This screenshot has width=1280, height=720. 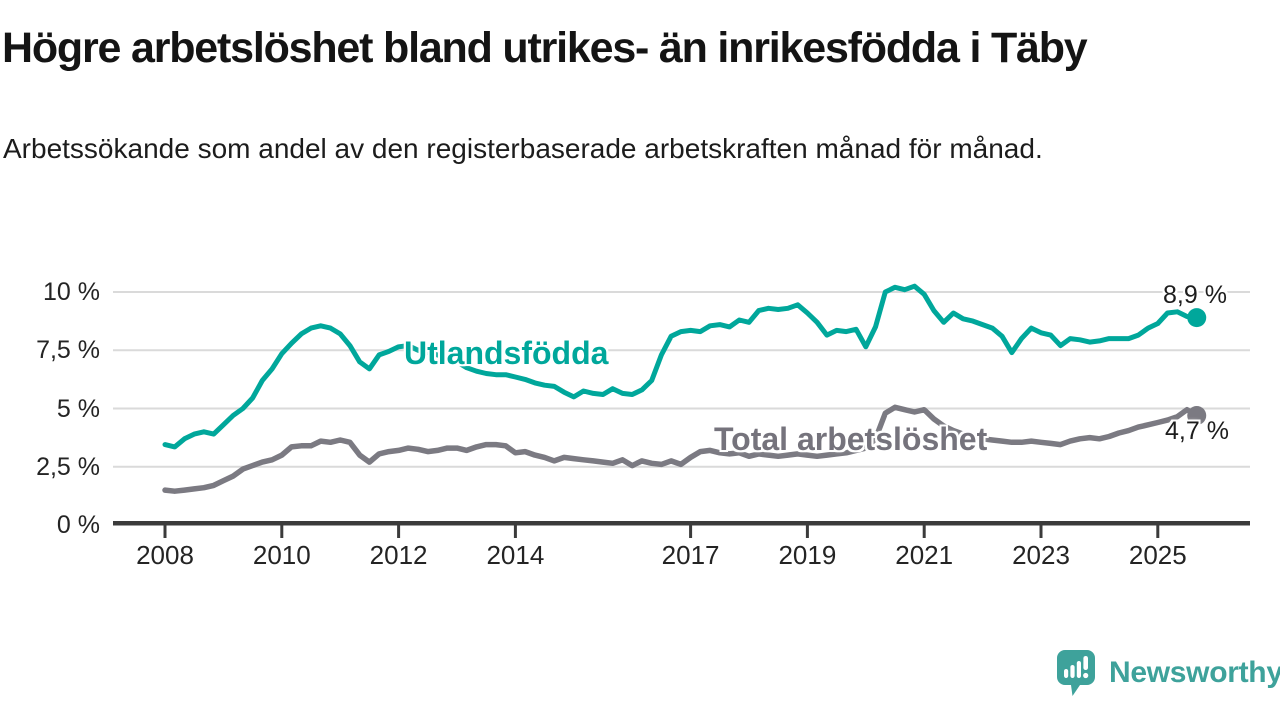 What do you see at coordinates (71, 292) in the screenshot?
I see `y-tick-label: 10 %` at bounding box center [71, 292].